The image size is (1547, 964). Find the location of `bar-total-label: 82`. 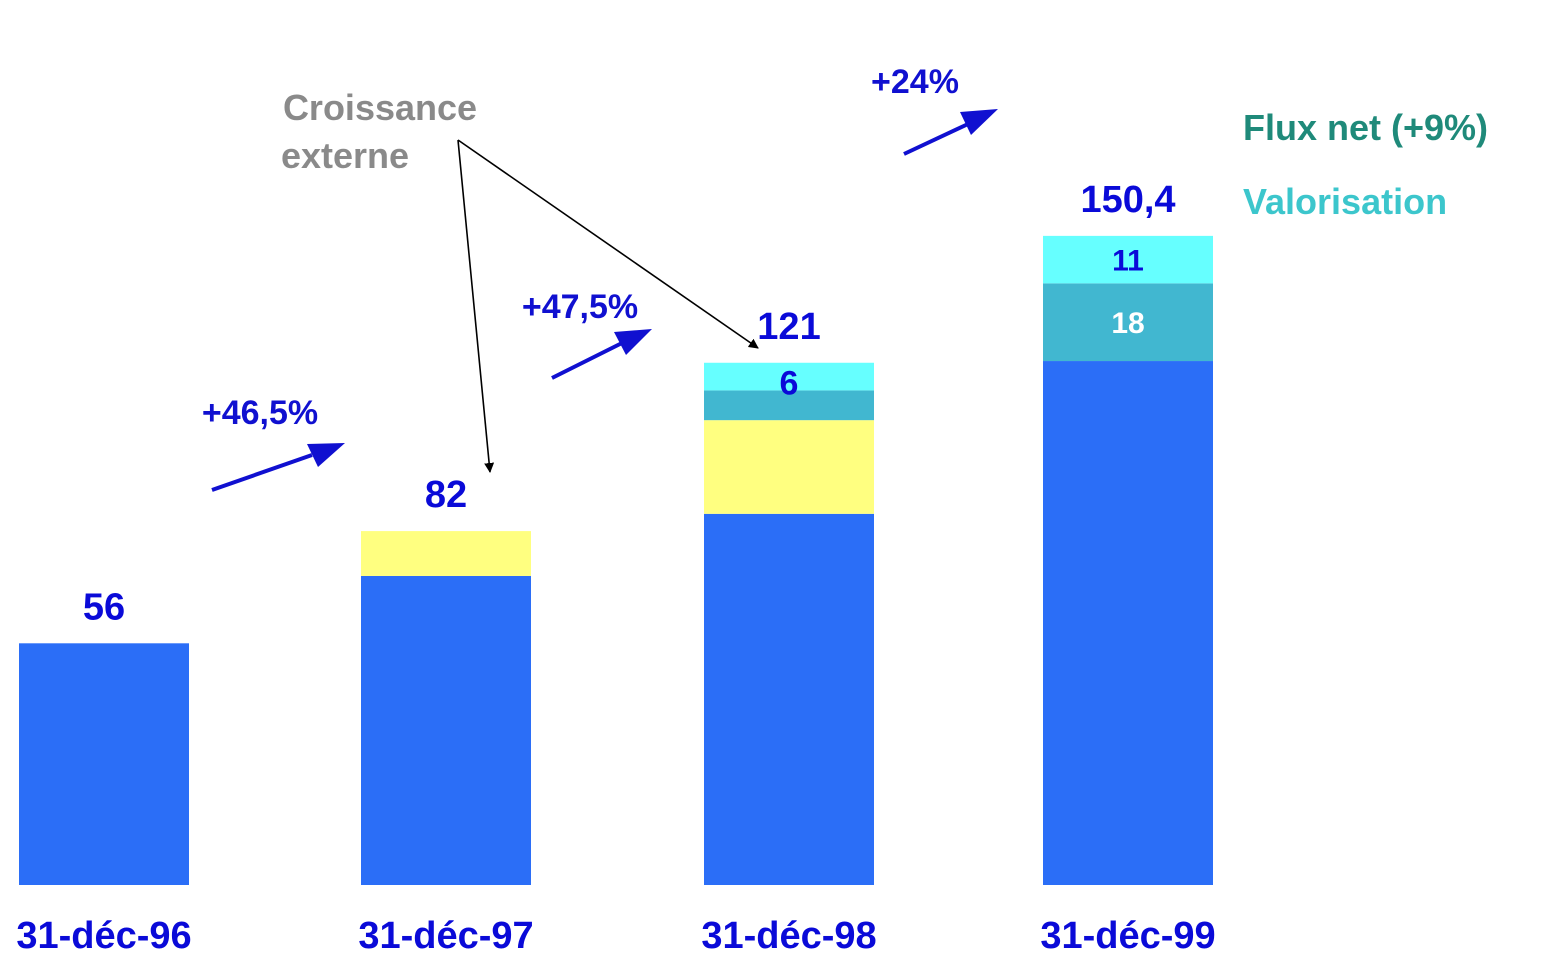

bar-total-label: 82 is located at coordinates (446, 495).